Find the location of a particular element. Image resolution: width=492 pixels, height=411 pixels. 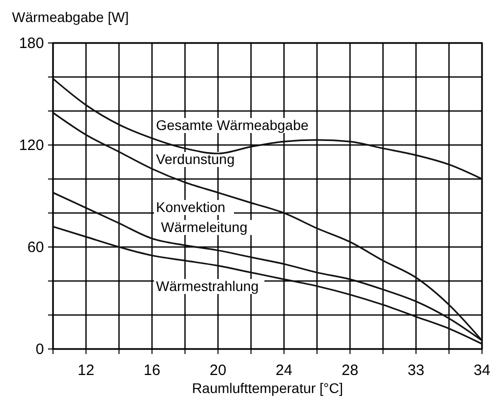

x-tick-label: 34 is located at coordinates (482, 370).